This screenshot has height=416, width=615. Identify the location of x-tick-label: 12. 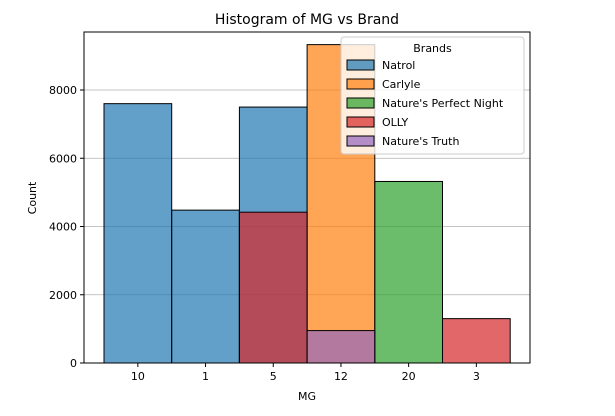
(341, 376).